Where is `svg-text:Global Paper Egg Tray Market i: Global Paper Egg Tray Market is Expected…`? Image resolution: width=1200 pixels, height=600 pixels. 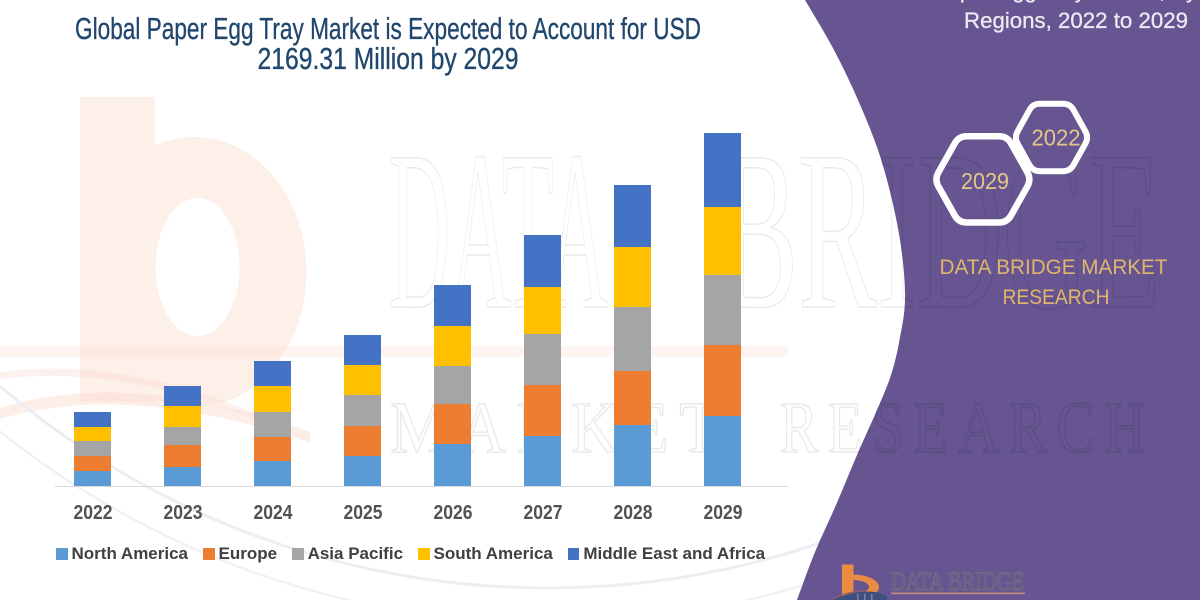 svg-text:Global Paper Egg Tray Market i: Global Paper Egg Tray Market is Expected… is located at coordinates (388, 28).